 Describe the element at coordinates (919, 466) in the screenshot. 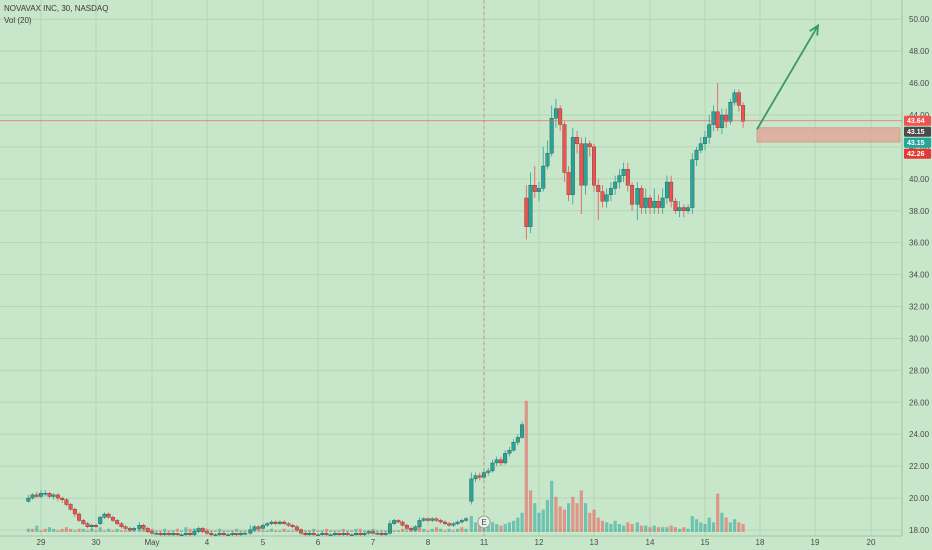

I see `y-tick-label: 22.00` at that location.